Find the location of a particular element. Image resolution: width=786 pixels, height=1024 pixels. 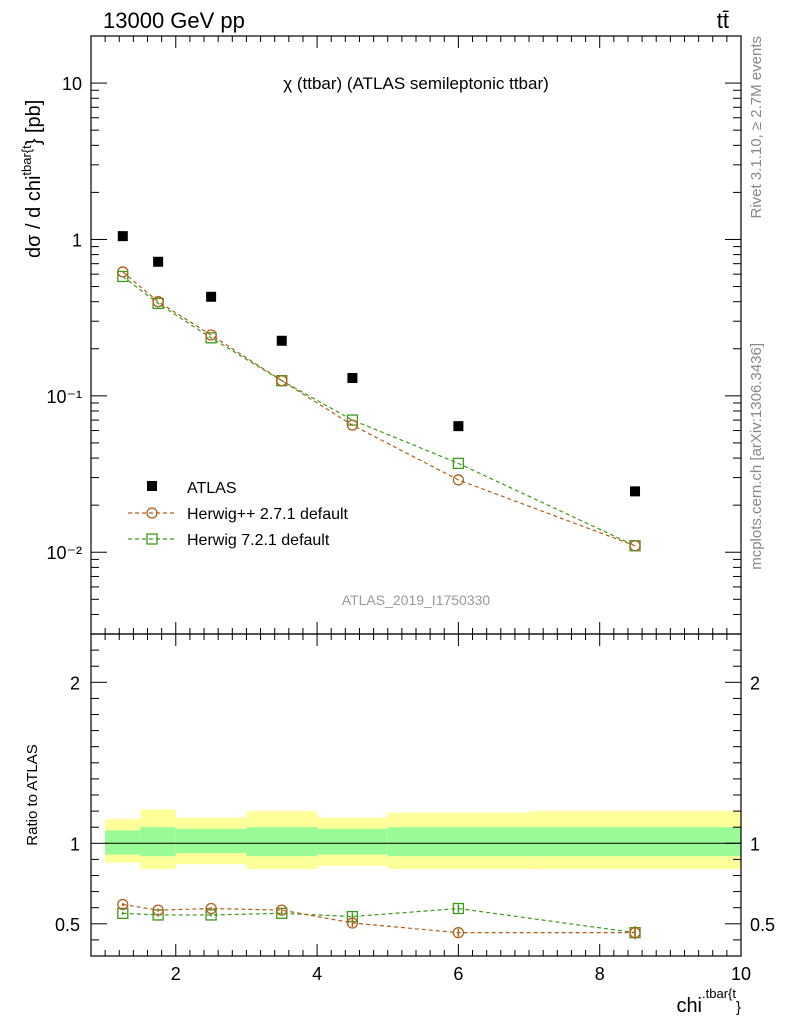

x-axis-label: chi.tbar{t} is located at coordinates (708, 1001).